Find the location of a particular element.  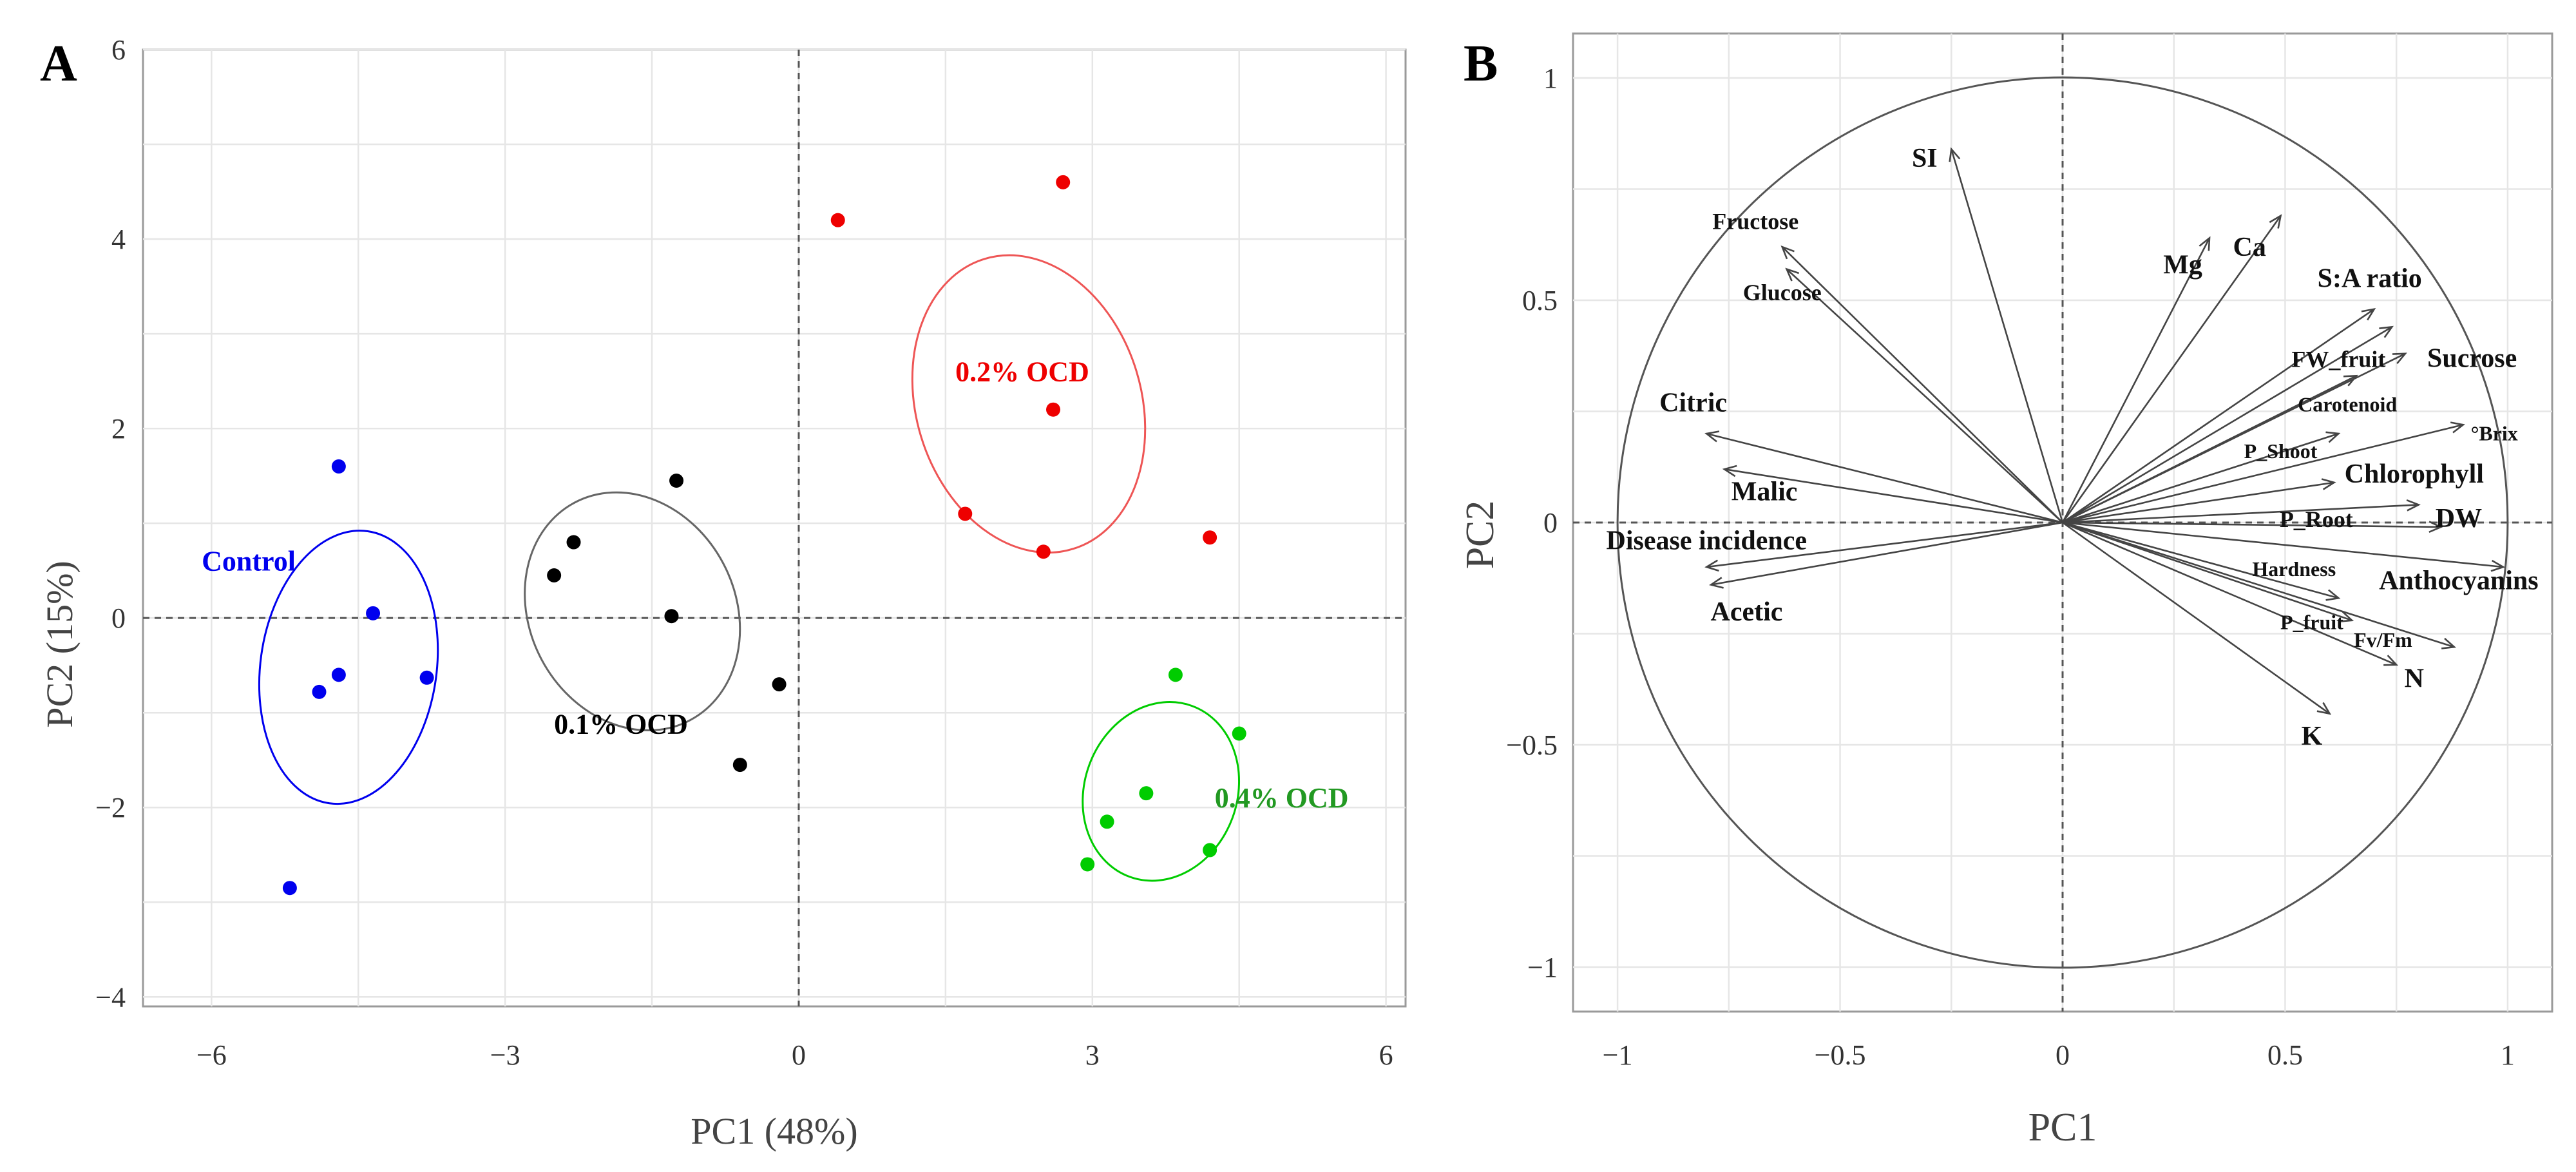

y-tick-label: 2 is located at coordinates (118, 429).